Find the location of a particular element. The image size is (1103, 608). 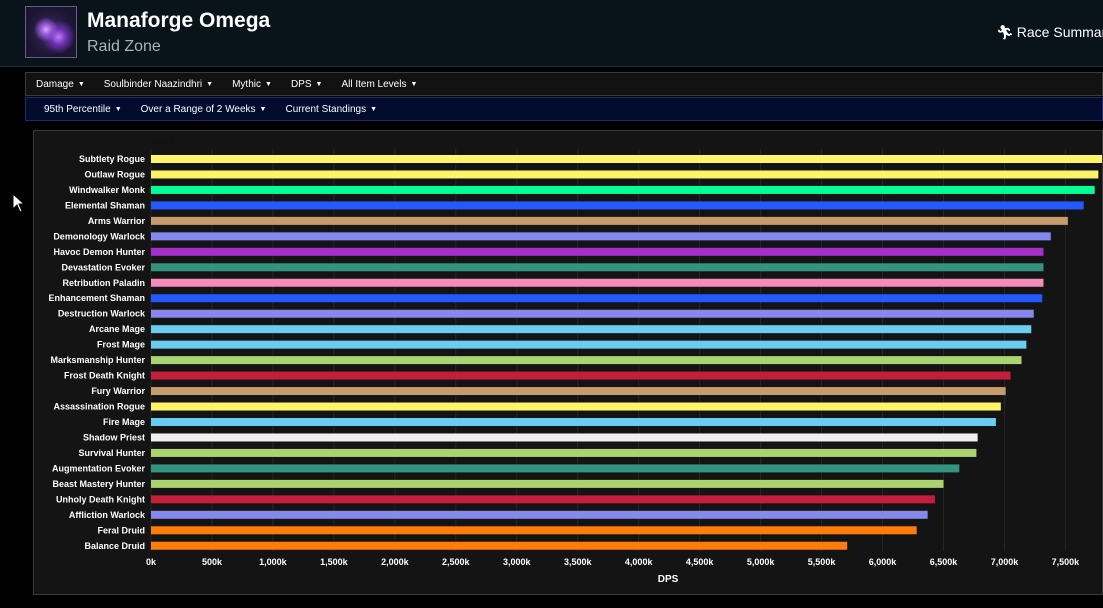

mouse-pointer-icon is located at coordinates (19, 203).